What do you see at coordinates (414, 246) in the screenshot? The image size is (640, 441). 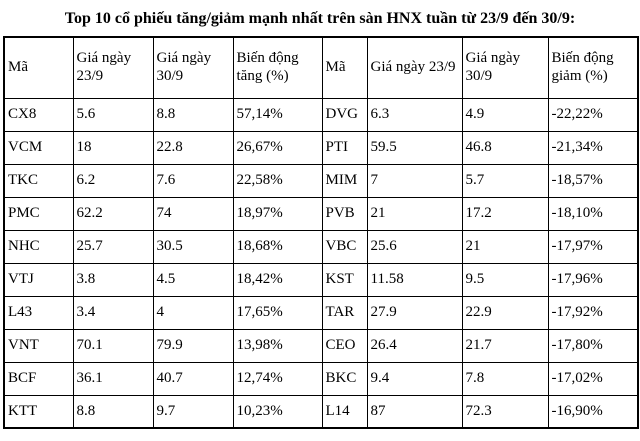 I see `loser-price-23-9-cell: 25.6` at bounding box center [414, 246].